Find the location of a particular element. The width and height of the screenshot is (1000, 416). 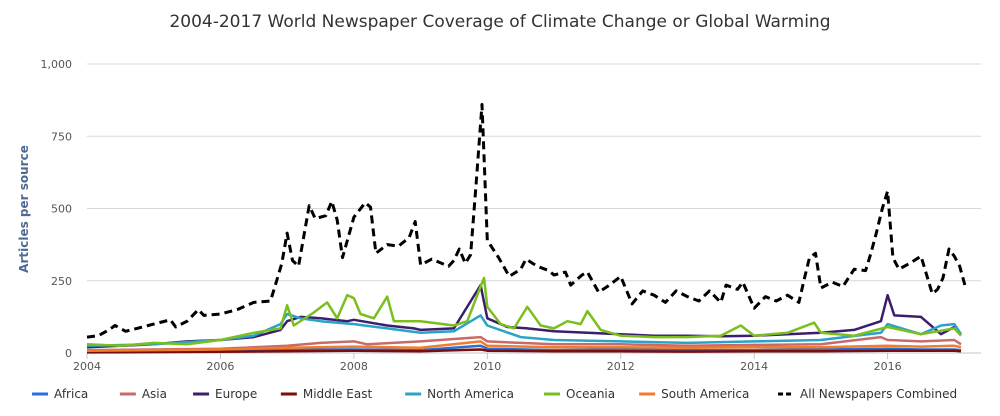

legend-label: Africa is located at coordinates (71, 394).